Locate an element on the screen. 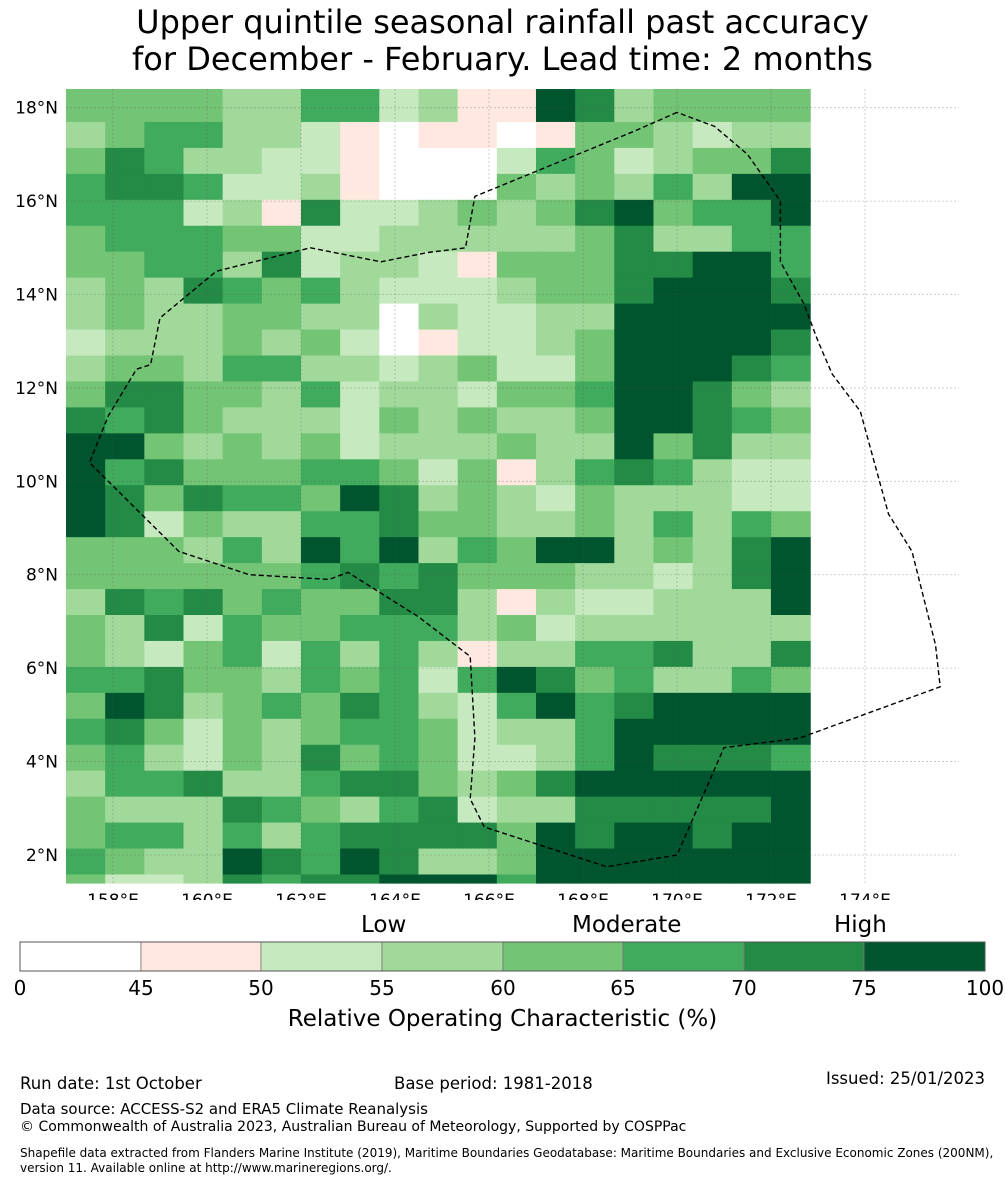  lat-tick-label: 8°N is located at coordinates (42, 576).